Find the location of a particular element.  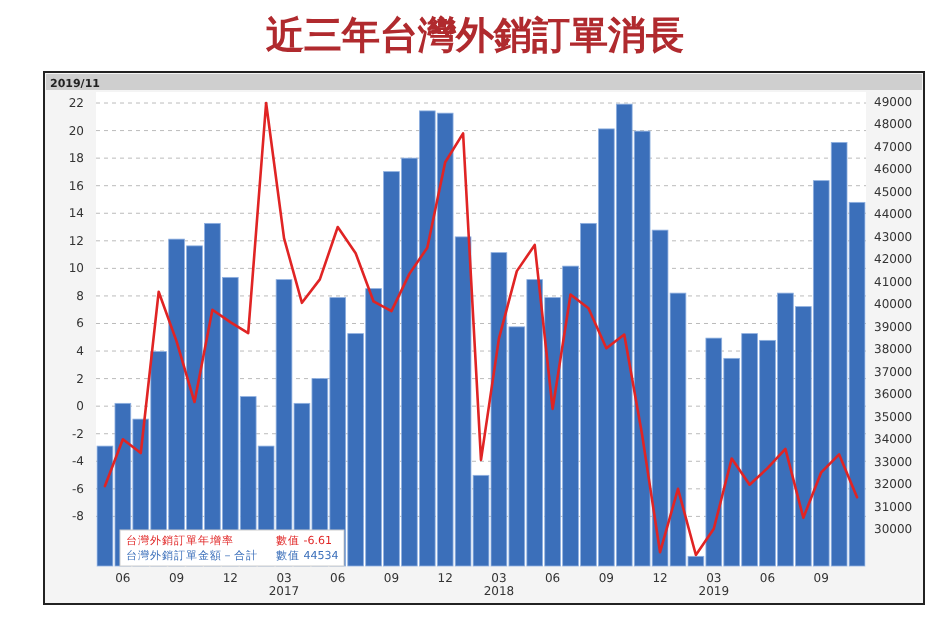

chart-title: 近三年台灣外銷訂單消長 is located at coordinates (474, 36).